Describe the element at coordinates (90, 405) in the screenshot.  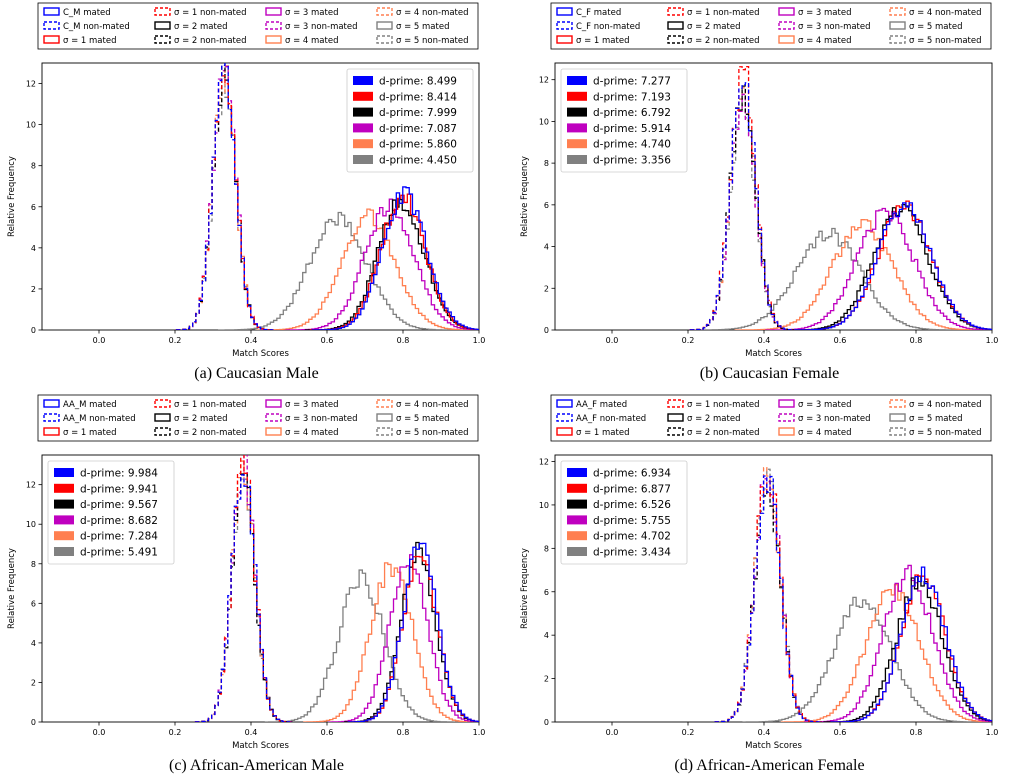
I see `legend-label: AA_M mated` at that location.